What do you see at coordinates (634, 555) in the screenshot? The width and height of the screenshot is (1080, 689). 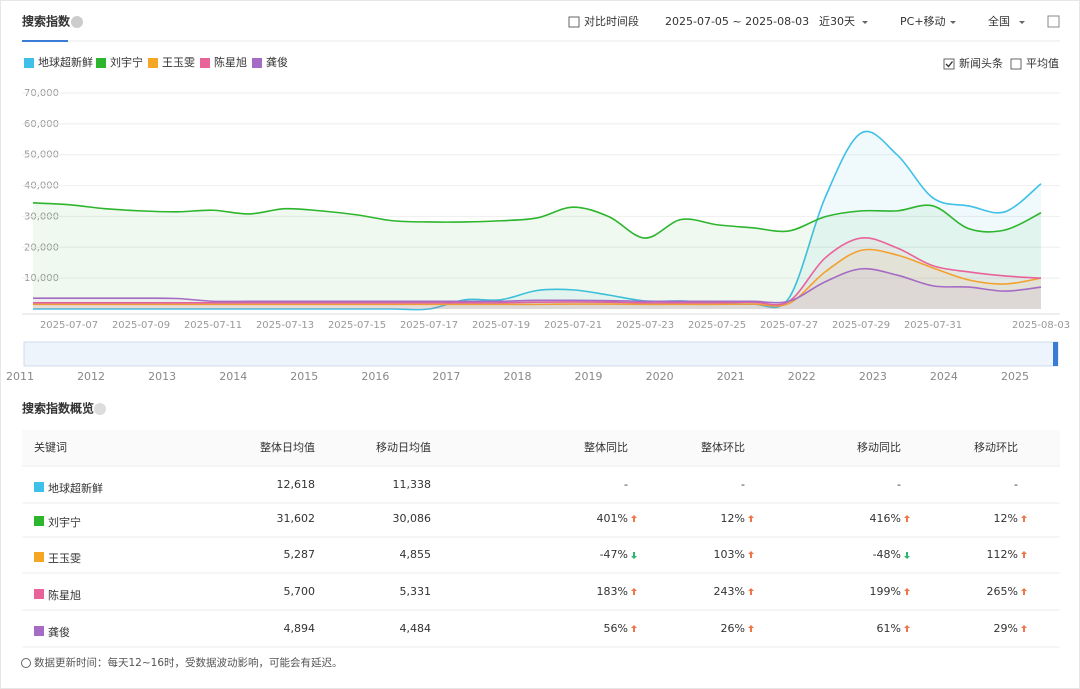 I see `arrow-down` at bounding box center [634, 555].